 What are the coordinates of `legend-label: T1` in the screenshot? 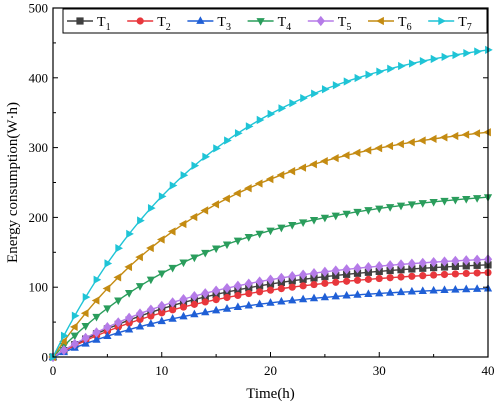 It's located at (104, 24).